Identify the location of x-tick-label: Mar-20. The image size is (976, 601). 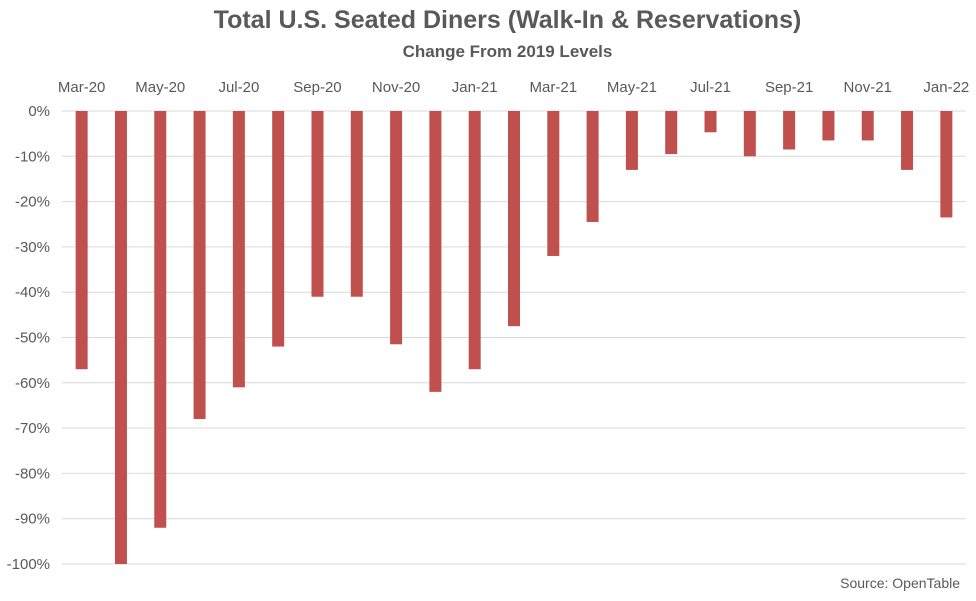
(82, 87).